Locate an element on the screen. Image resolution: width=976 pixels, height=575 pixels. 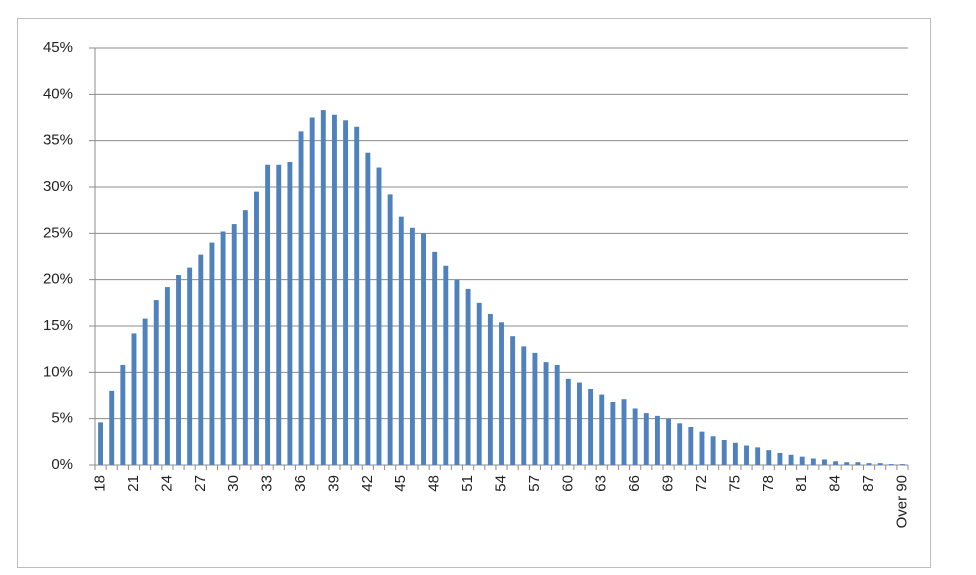
x-tick-label: 24 is located at coordinates (166, 483).